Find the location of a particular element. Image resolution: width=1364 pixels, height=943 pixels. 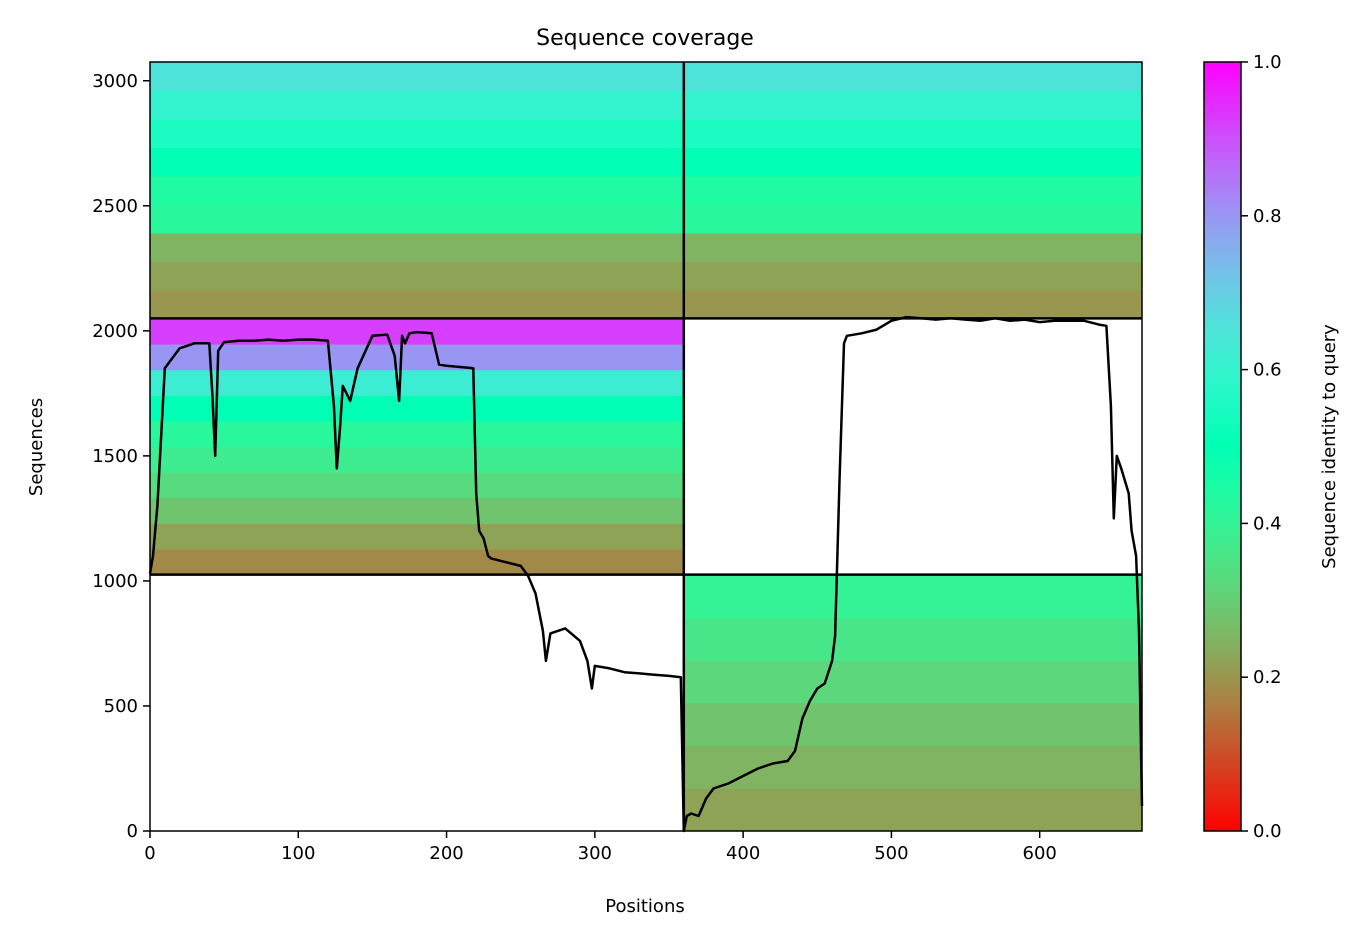

y-tick-label: 1500 is located at coordinates (115, 456).